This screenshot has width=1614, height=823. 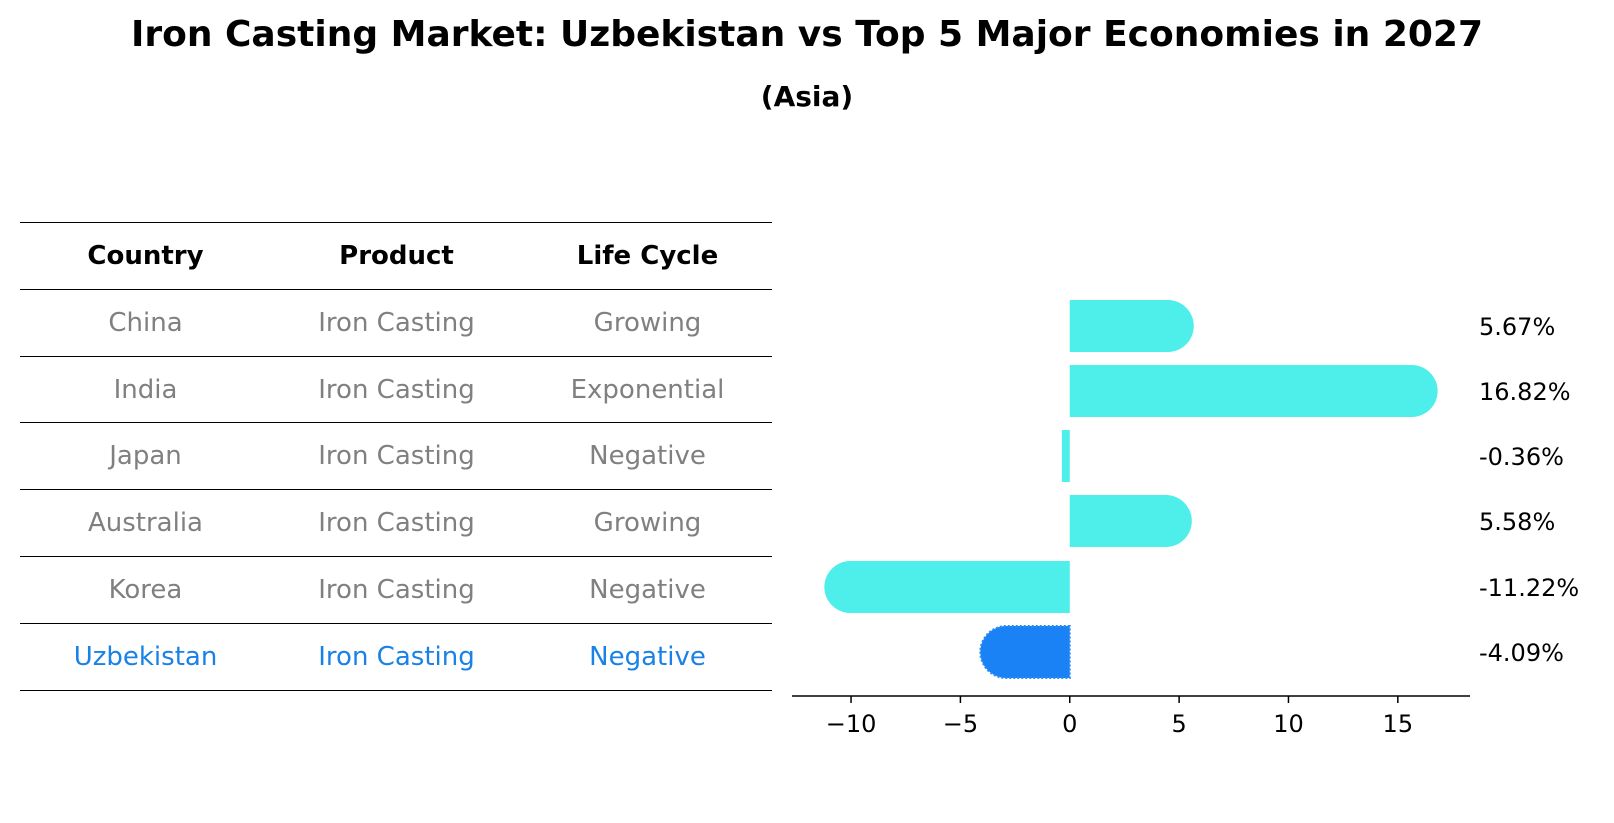 What do you see at coordinates (1398, 724) in the screenshot?
I see `x-tick-label: 15` at bounding box center [1398, 724].